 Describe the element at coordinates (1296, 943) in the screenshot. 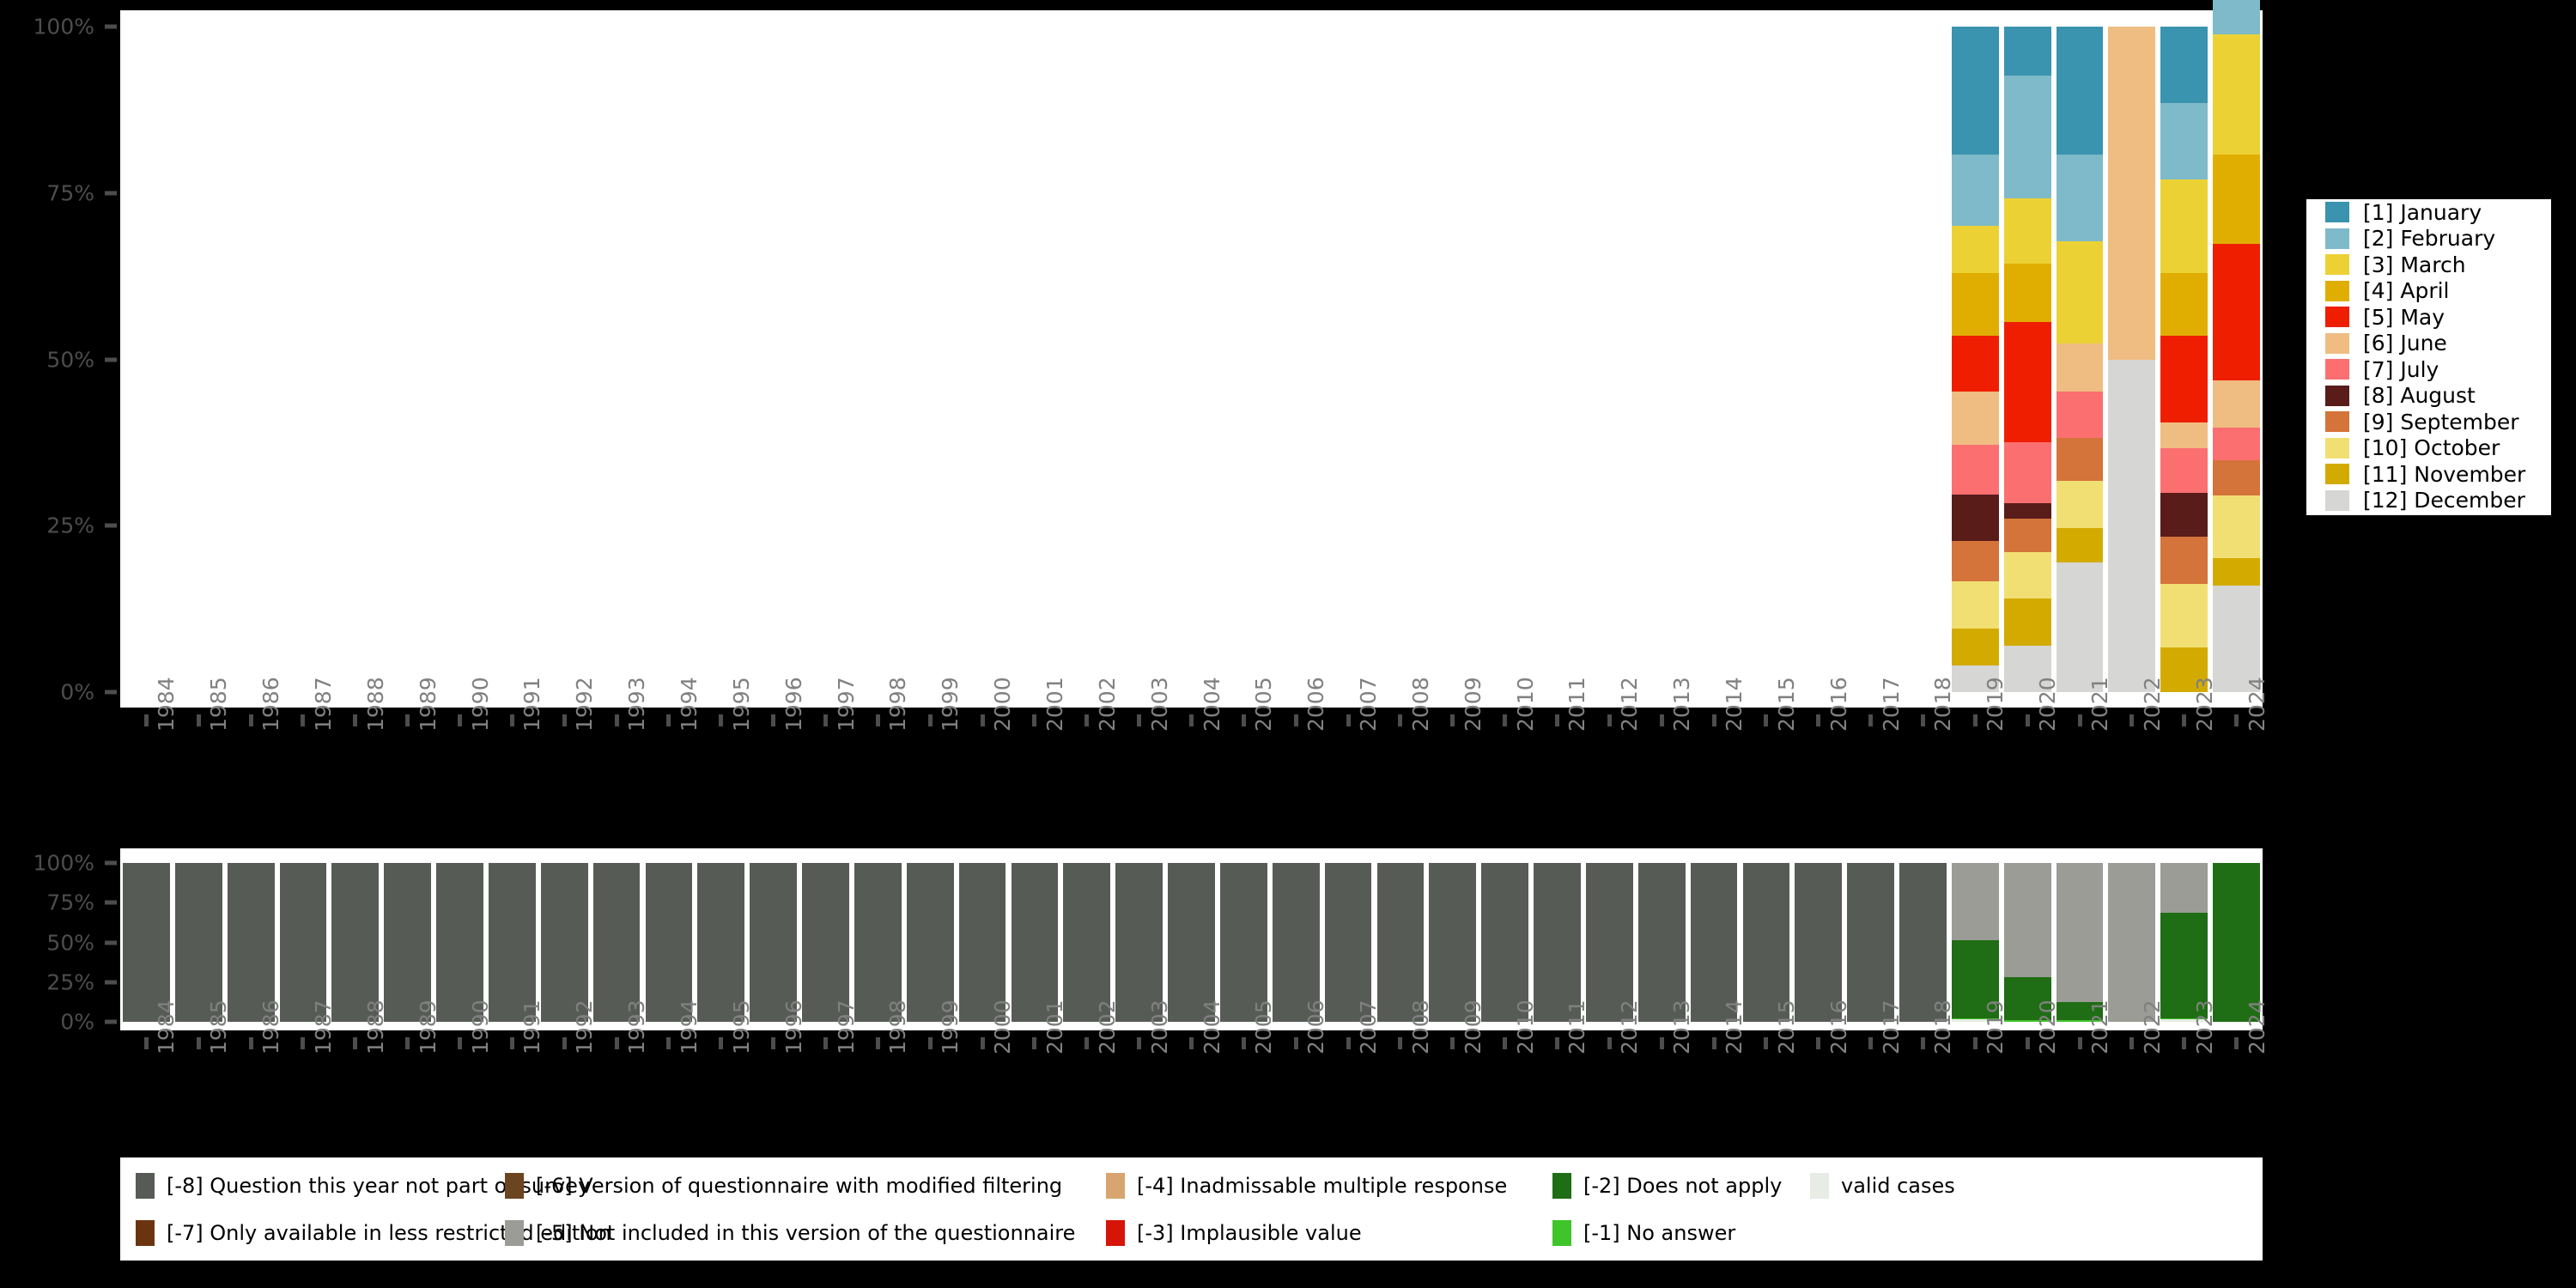

I see `status-bar-2006` at that location.